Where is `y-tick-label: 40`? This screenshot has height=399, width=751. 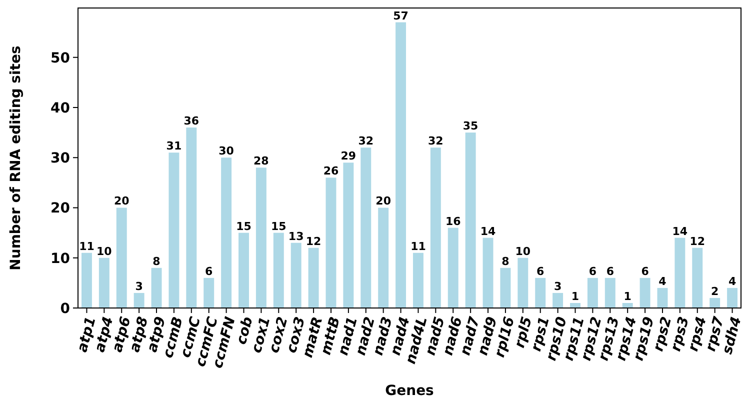
y-tick-label: 40 is located at coordinates (60, 108).